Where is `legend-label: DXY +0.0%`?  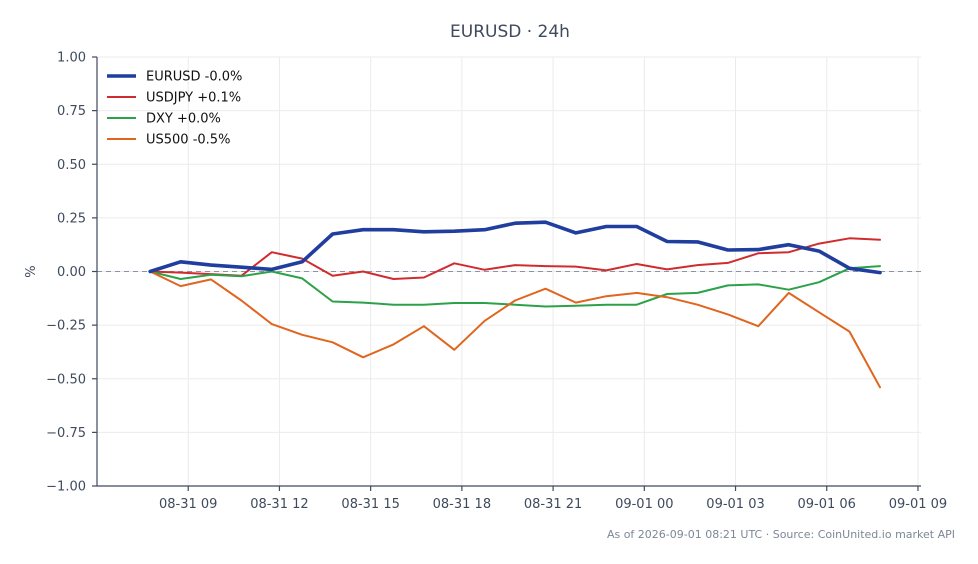 legend-label: DXY +0.0% is located at coordinates (183, 119).